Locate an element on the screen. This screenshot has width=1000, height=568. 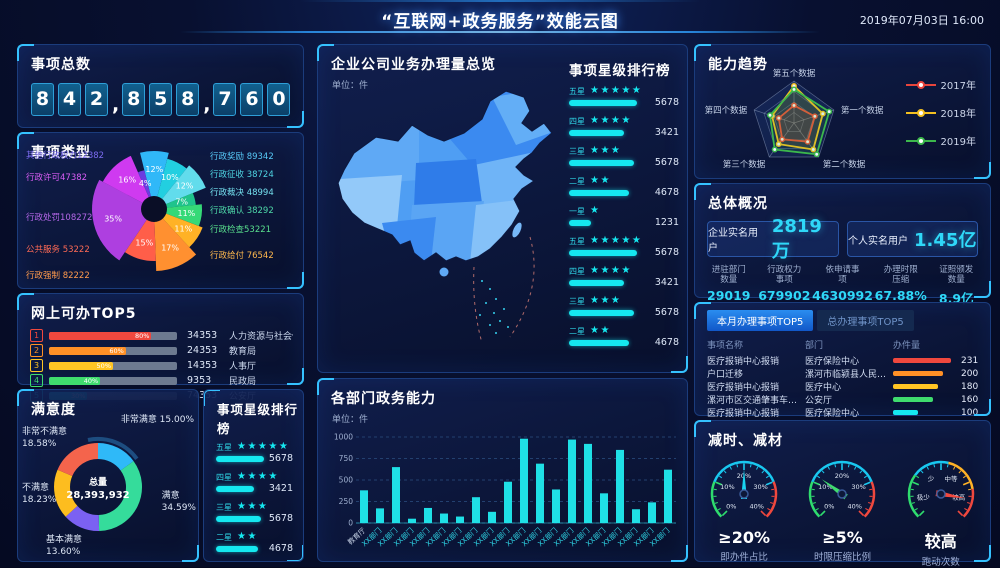
personal-users-label: 个人实名用户 is located at coordinates (878, 239).